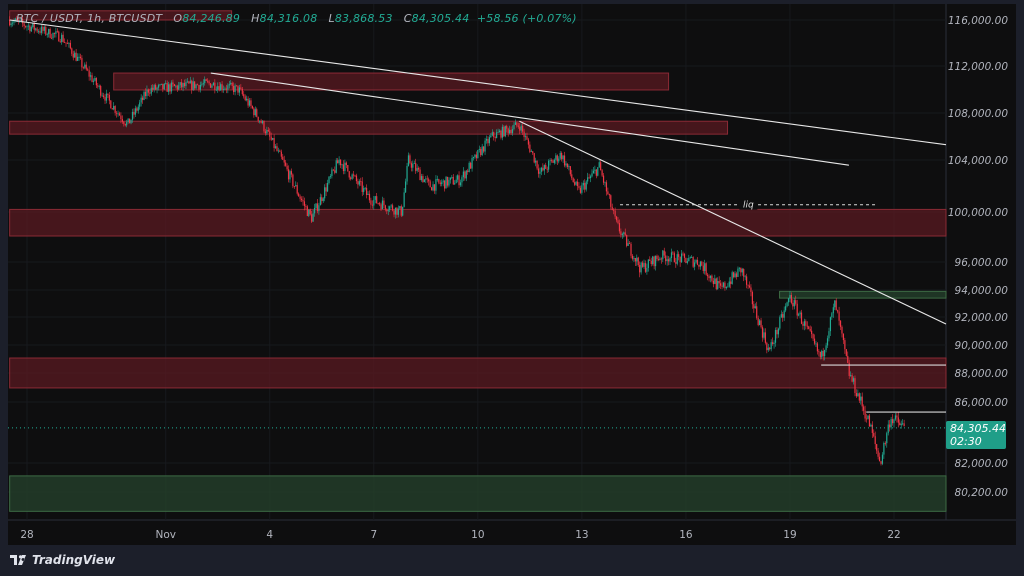 Image resolution: width=1024 pixels, height=576 pixels. I want to click on price-tick-label: 108,000.00, so click(978, 114).